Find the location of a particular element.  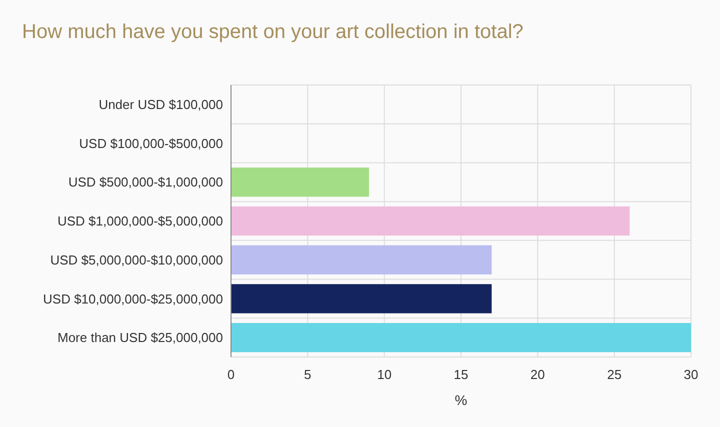

y-tick-label: USD $500,000-$1,000,000 is located at coordinates (145, 182).